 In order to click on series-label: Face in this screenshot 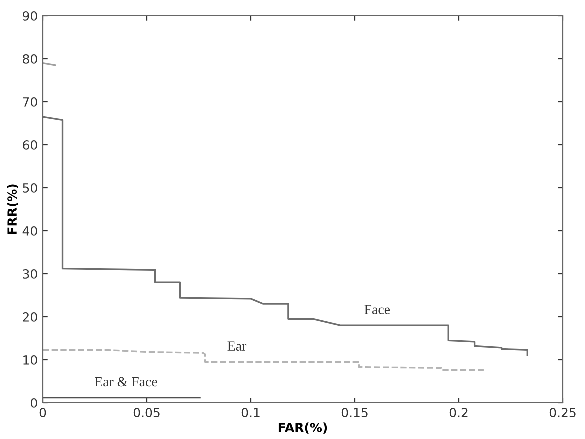, I will do `click(377, 309)`.